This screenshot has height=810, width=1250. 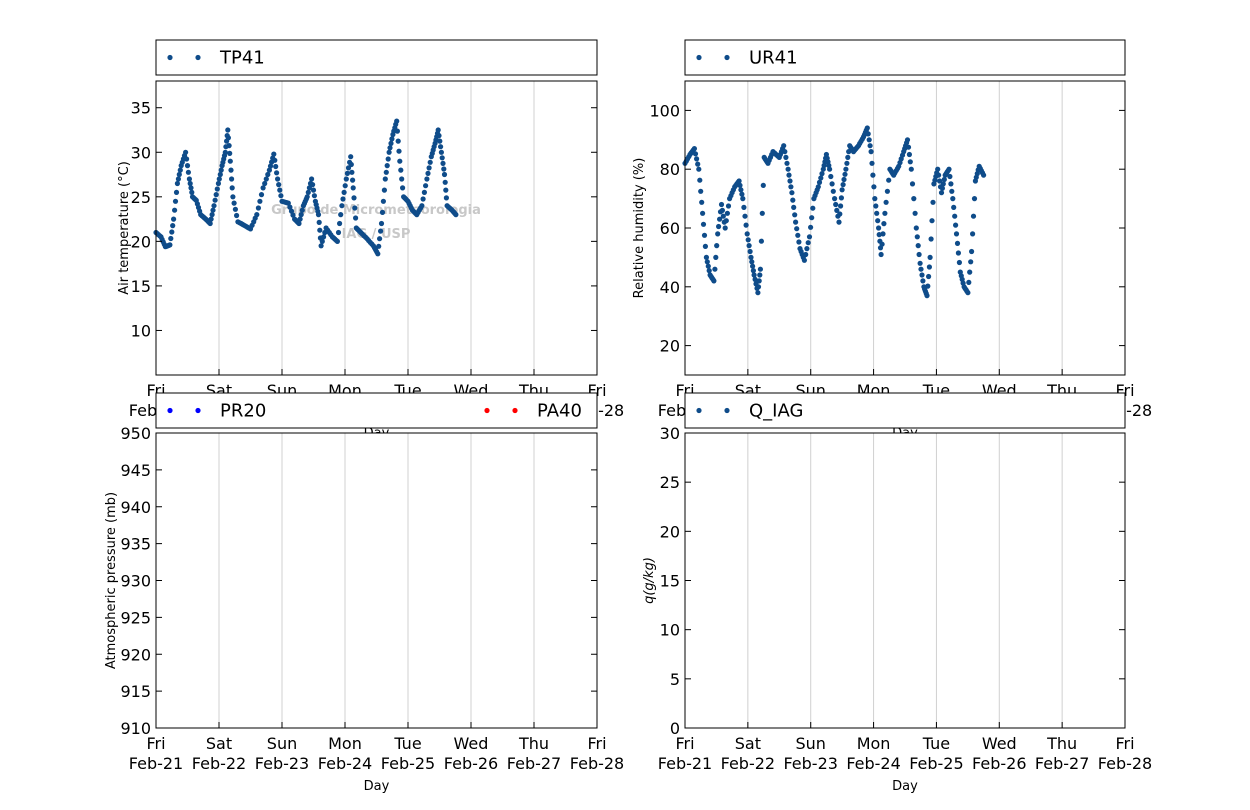 I want to click on legend-3: PR20 PA40, so click(x=376, y=410).